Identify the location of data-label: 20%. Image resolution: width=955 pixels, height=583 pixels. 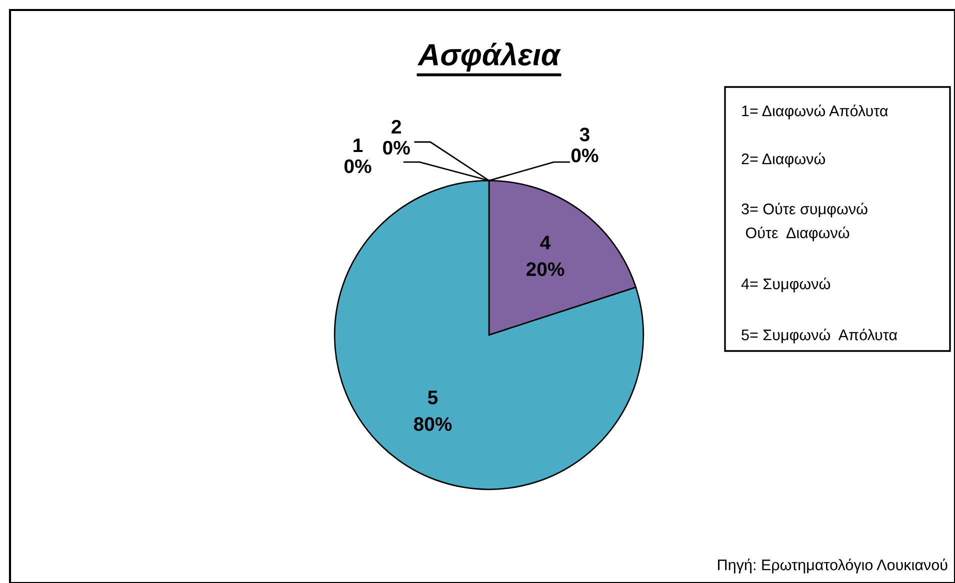
(545, 269).